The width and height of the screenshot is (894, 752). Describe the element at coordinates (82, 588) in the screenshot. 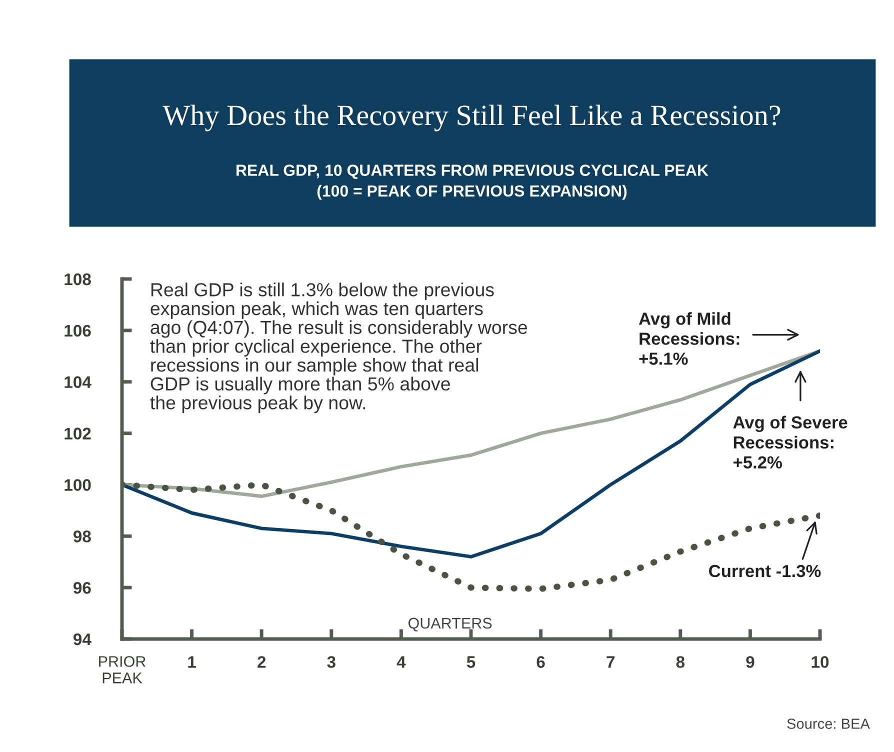

I see `y-tick-label: 96` at that location.